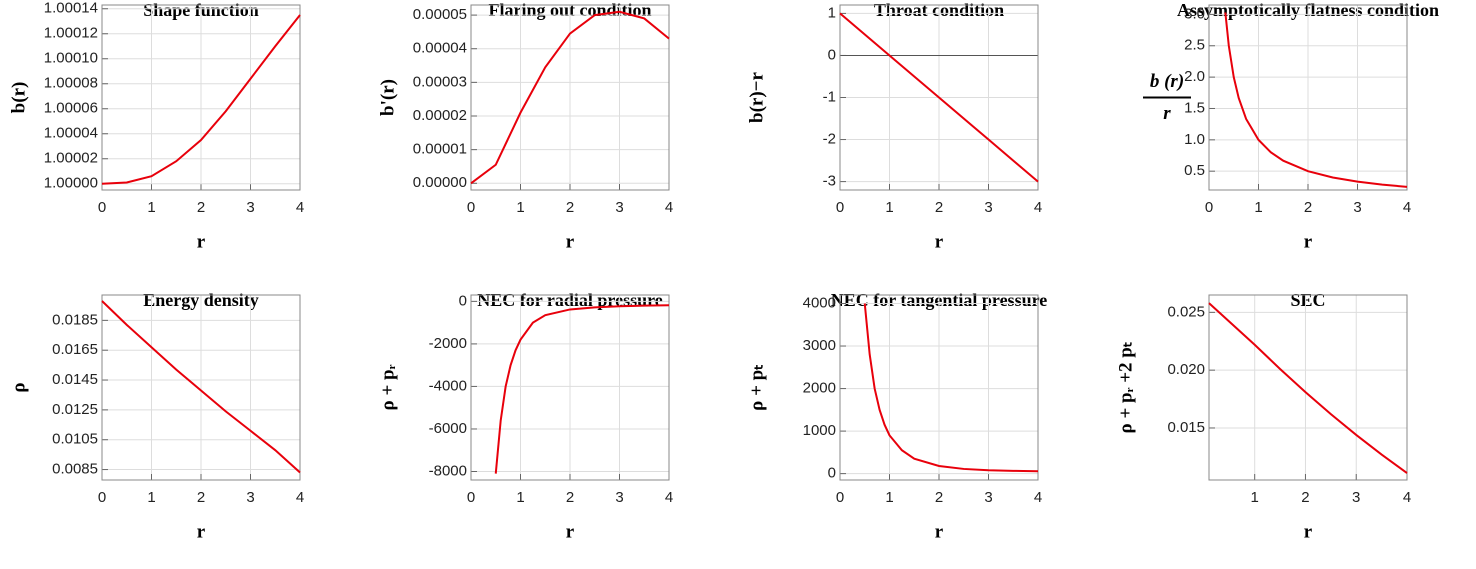 The height and width of the screenshot is (569, 1476). Describe the element at coordinates (71, 133) in the screenshot. I see `y-tick-label: 1.00004` at that location.